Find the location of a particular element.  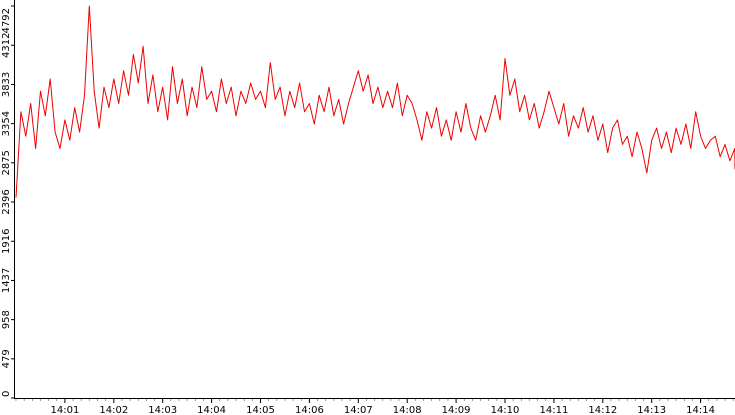

y-tick-label: 1437 is located at coordinates (6, 280).